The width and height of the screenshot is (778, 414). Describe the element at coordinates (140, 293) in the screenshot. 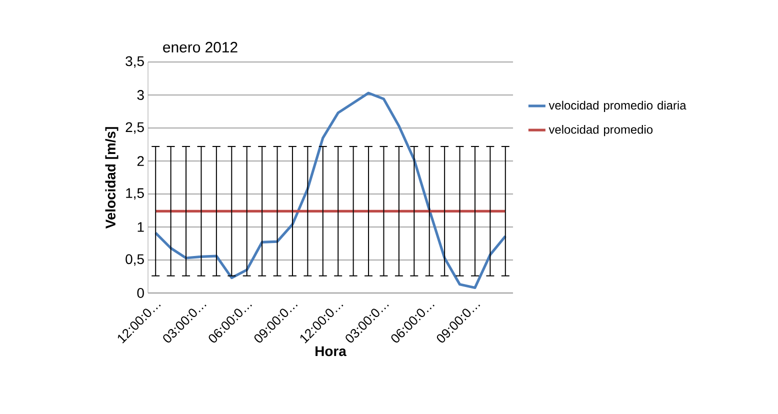

I see `y-tick-label: 0` at that location.